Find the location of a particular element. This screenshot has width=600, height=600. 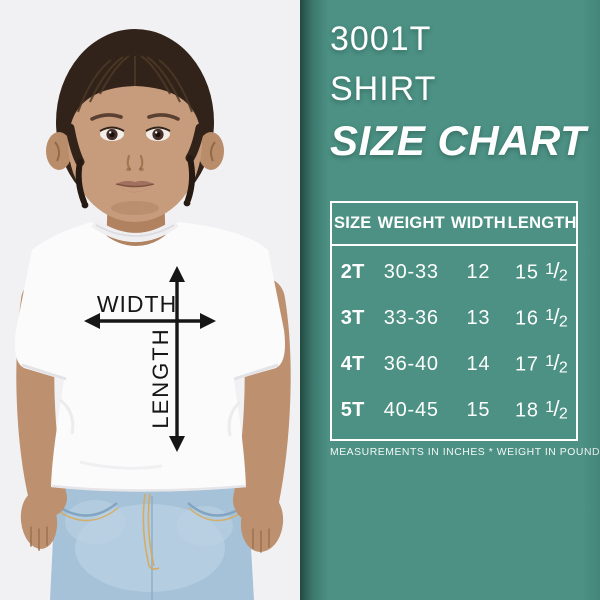

length-cell: 18 1/2 is located at coordinates (541, 409).